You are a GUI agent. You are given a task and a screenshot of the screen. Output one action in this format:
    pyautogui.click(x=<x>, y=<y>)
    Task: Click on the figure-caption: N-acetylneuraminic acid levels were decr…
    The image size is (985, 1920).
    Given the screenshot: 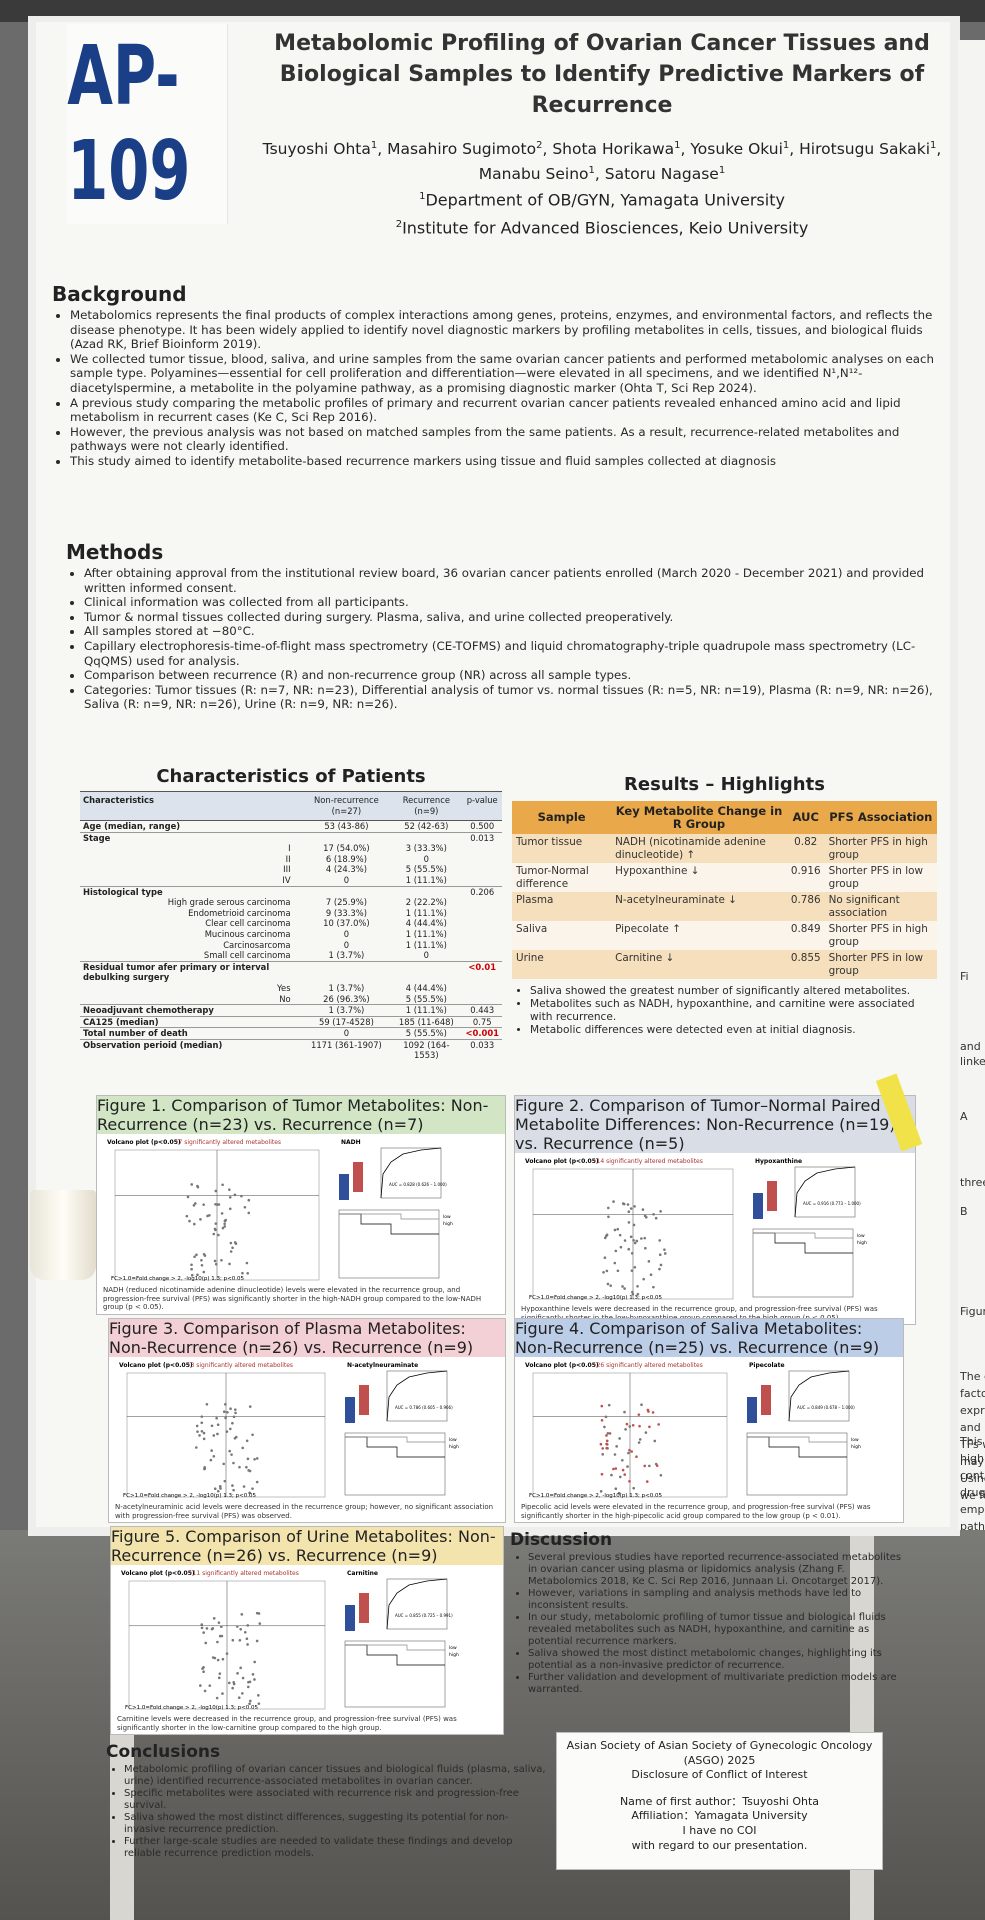 What is the action you would take?
    pyautogui.click(x=304, y=1511)
    